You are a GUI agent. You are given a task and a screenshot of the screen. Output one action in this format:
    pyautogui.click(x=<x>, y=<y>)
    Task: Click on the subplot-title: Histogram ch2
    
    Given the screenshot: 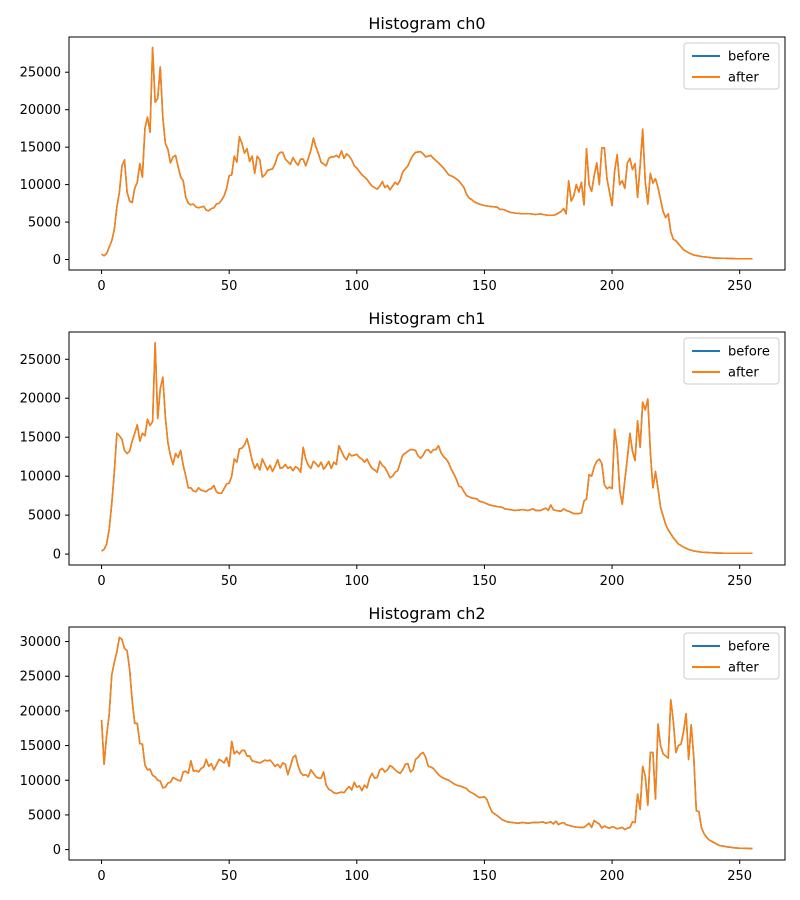 What is the action you would take?
    pyautogui.click(x=426, y=613)
    